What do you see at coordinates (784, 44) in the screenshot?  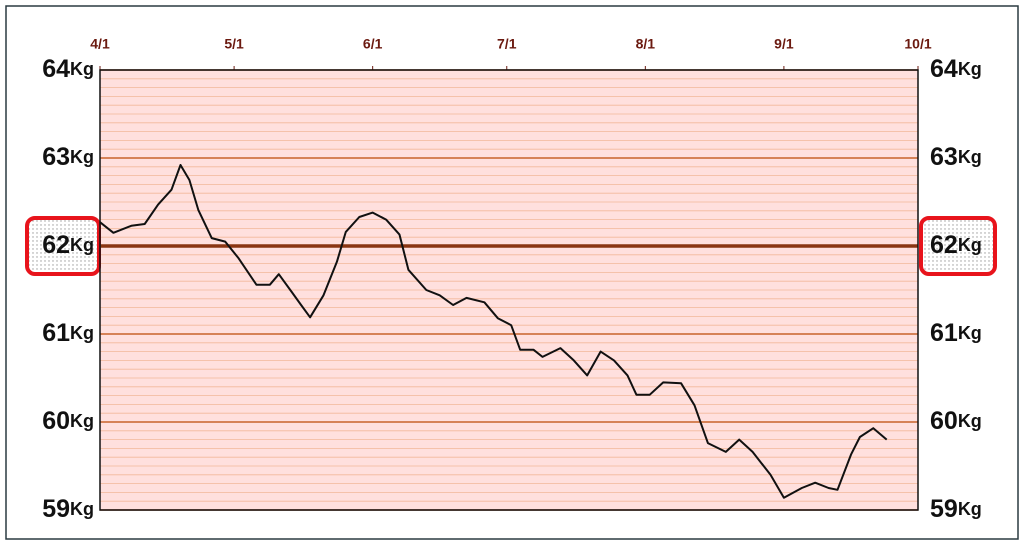 I see `x-tick-label: 9/1` at bounding box center [784, 44].